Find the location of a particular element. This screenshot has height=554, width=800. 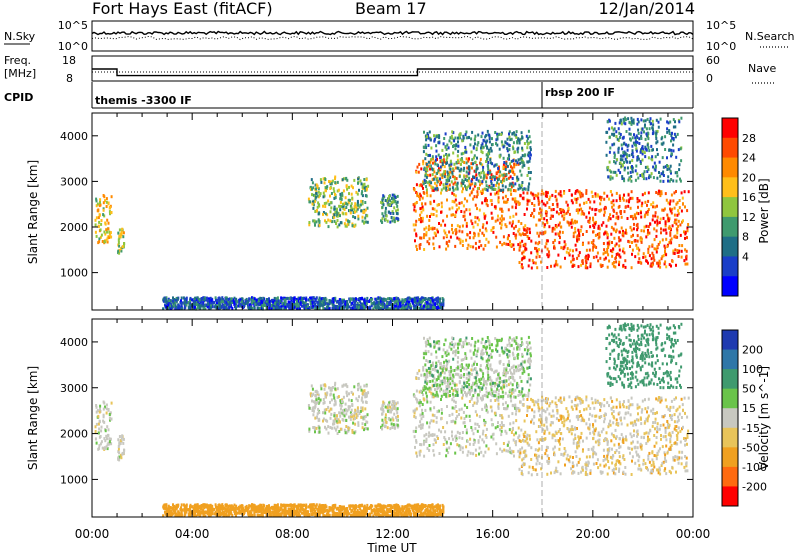

nsky-panel-frame is located at coordinates (392, 36).